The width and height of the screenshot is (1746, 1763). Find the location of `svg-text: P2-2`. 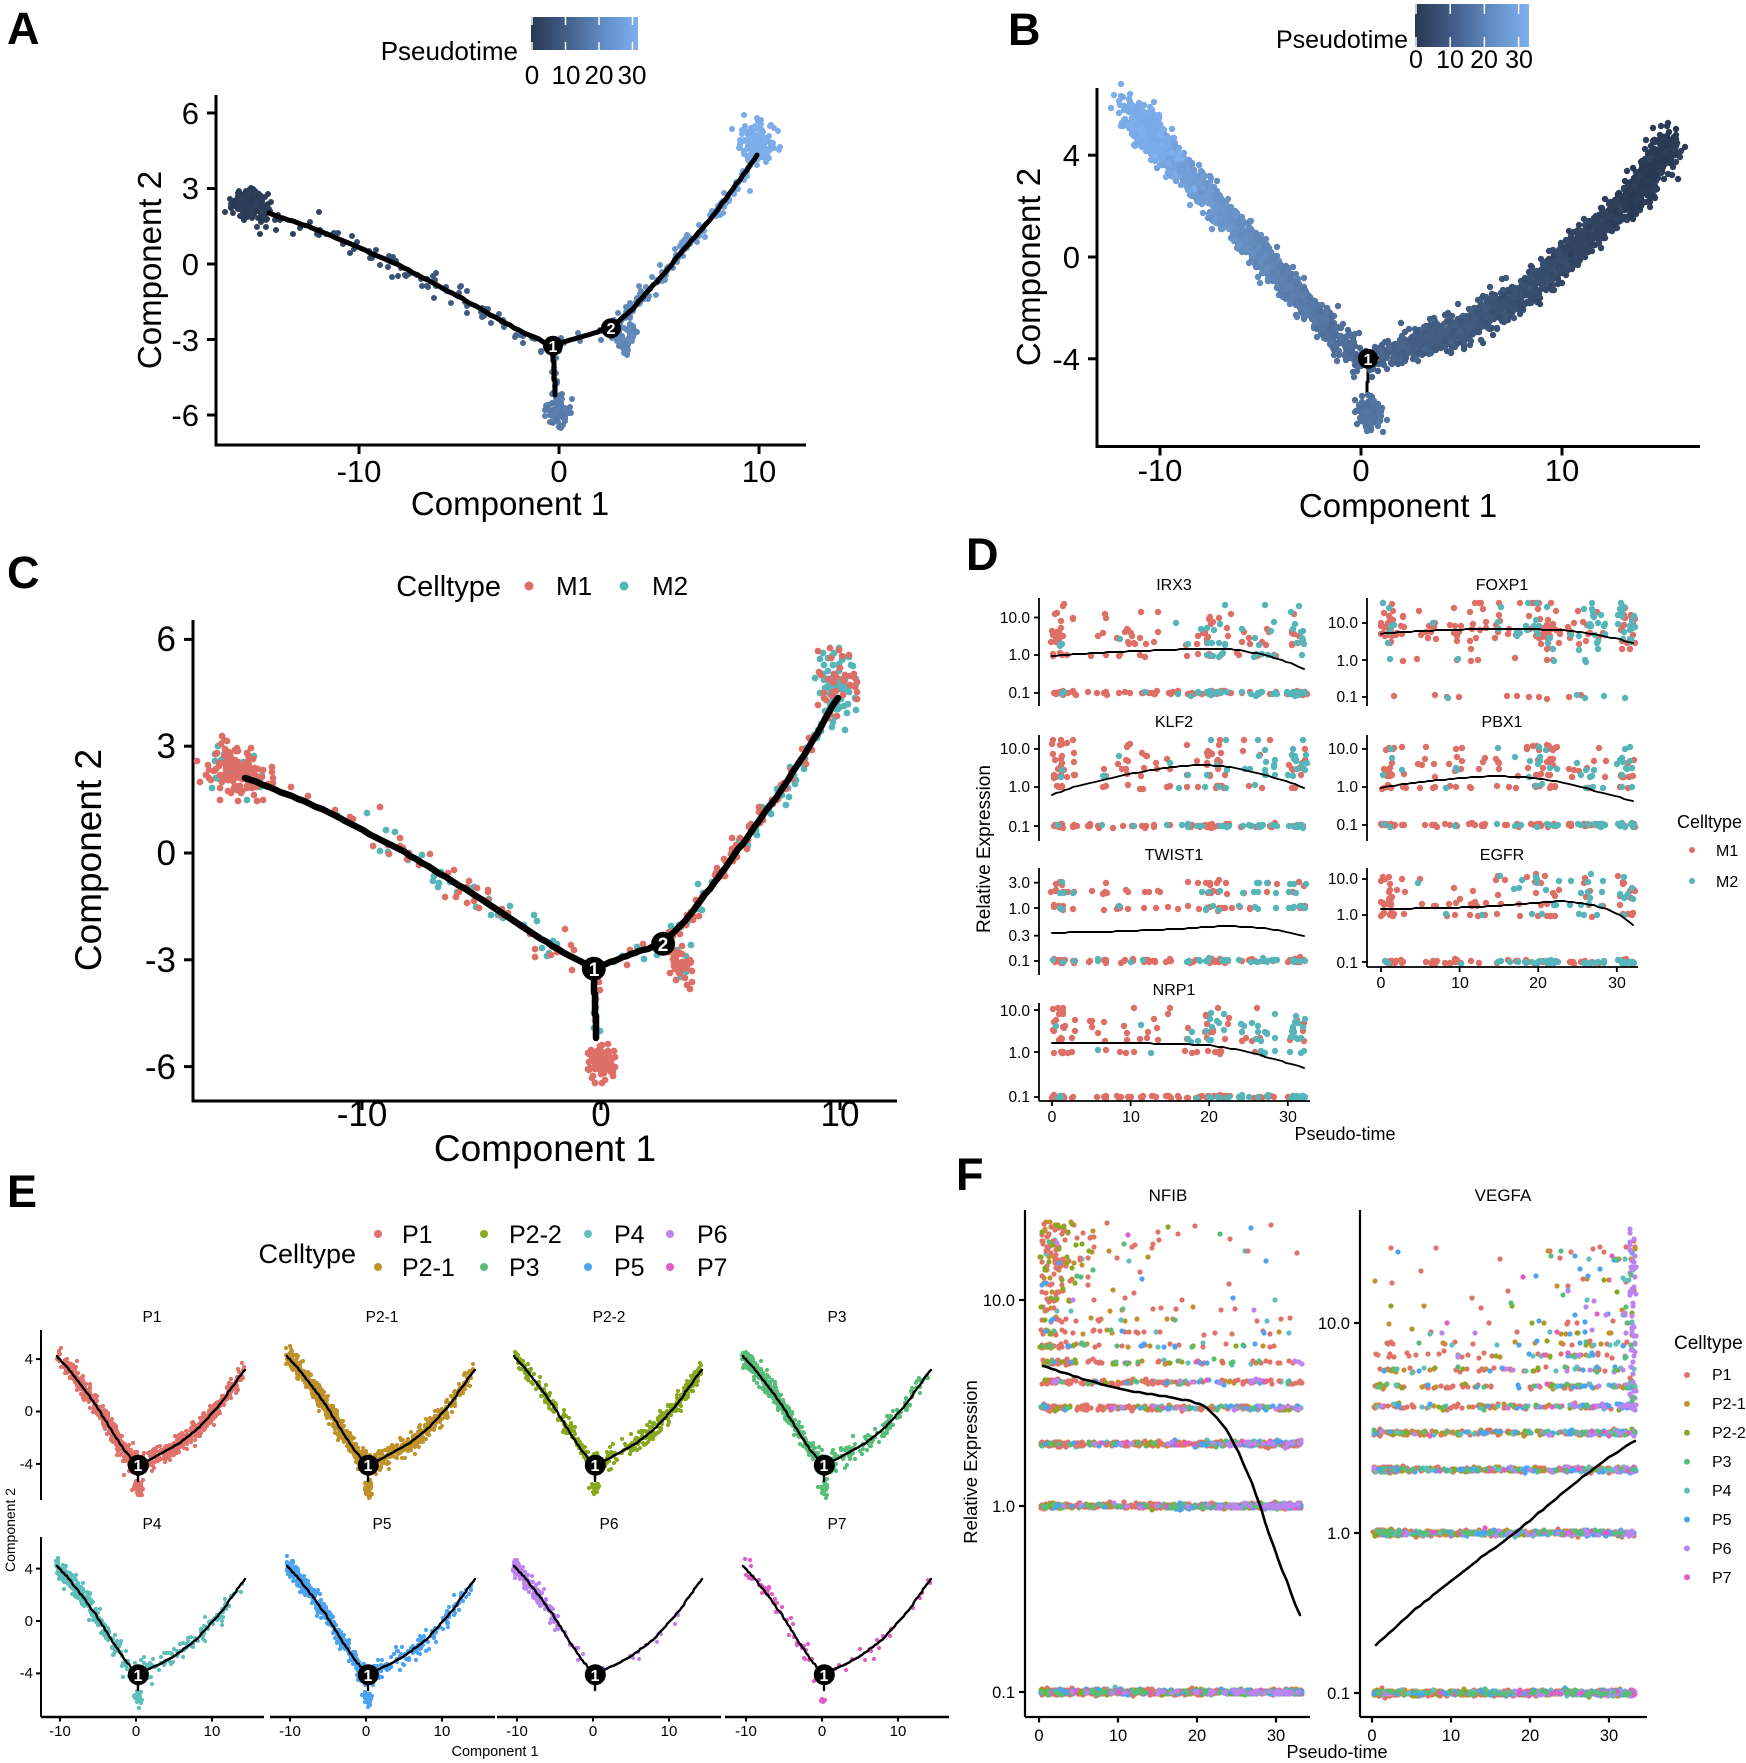

svg-text: P2-2 is located at coordinates (609, 1317).